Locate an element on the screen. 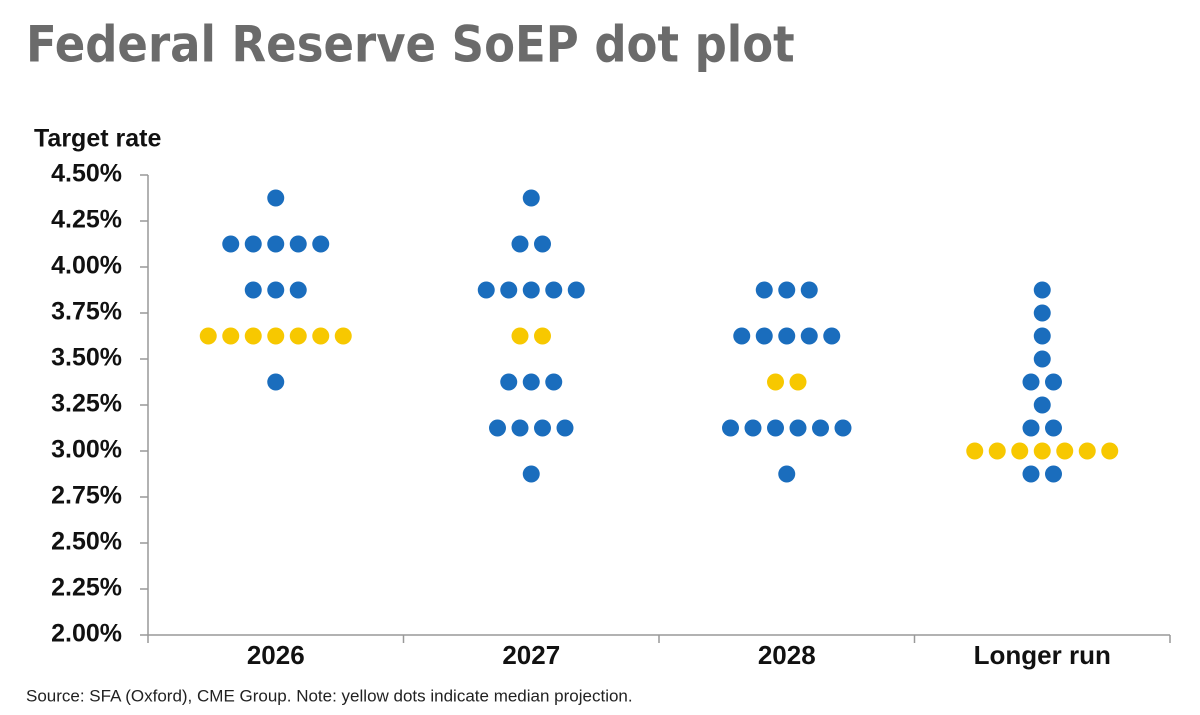  x-tick-label: Longer run is located at coordinates (1042, 655).